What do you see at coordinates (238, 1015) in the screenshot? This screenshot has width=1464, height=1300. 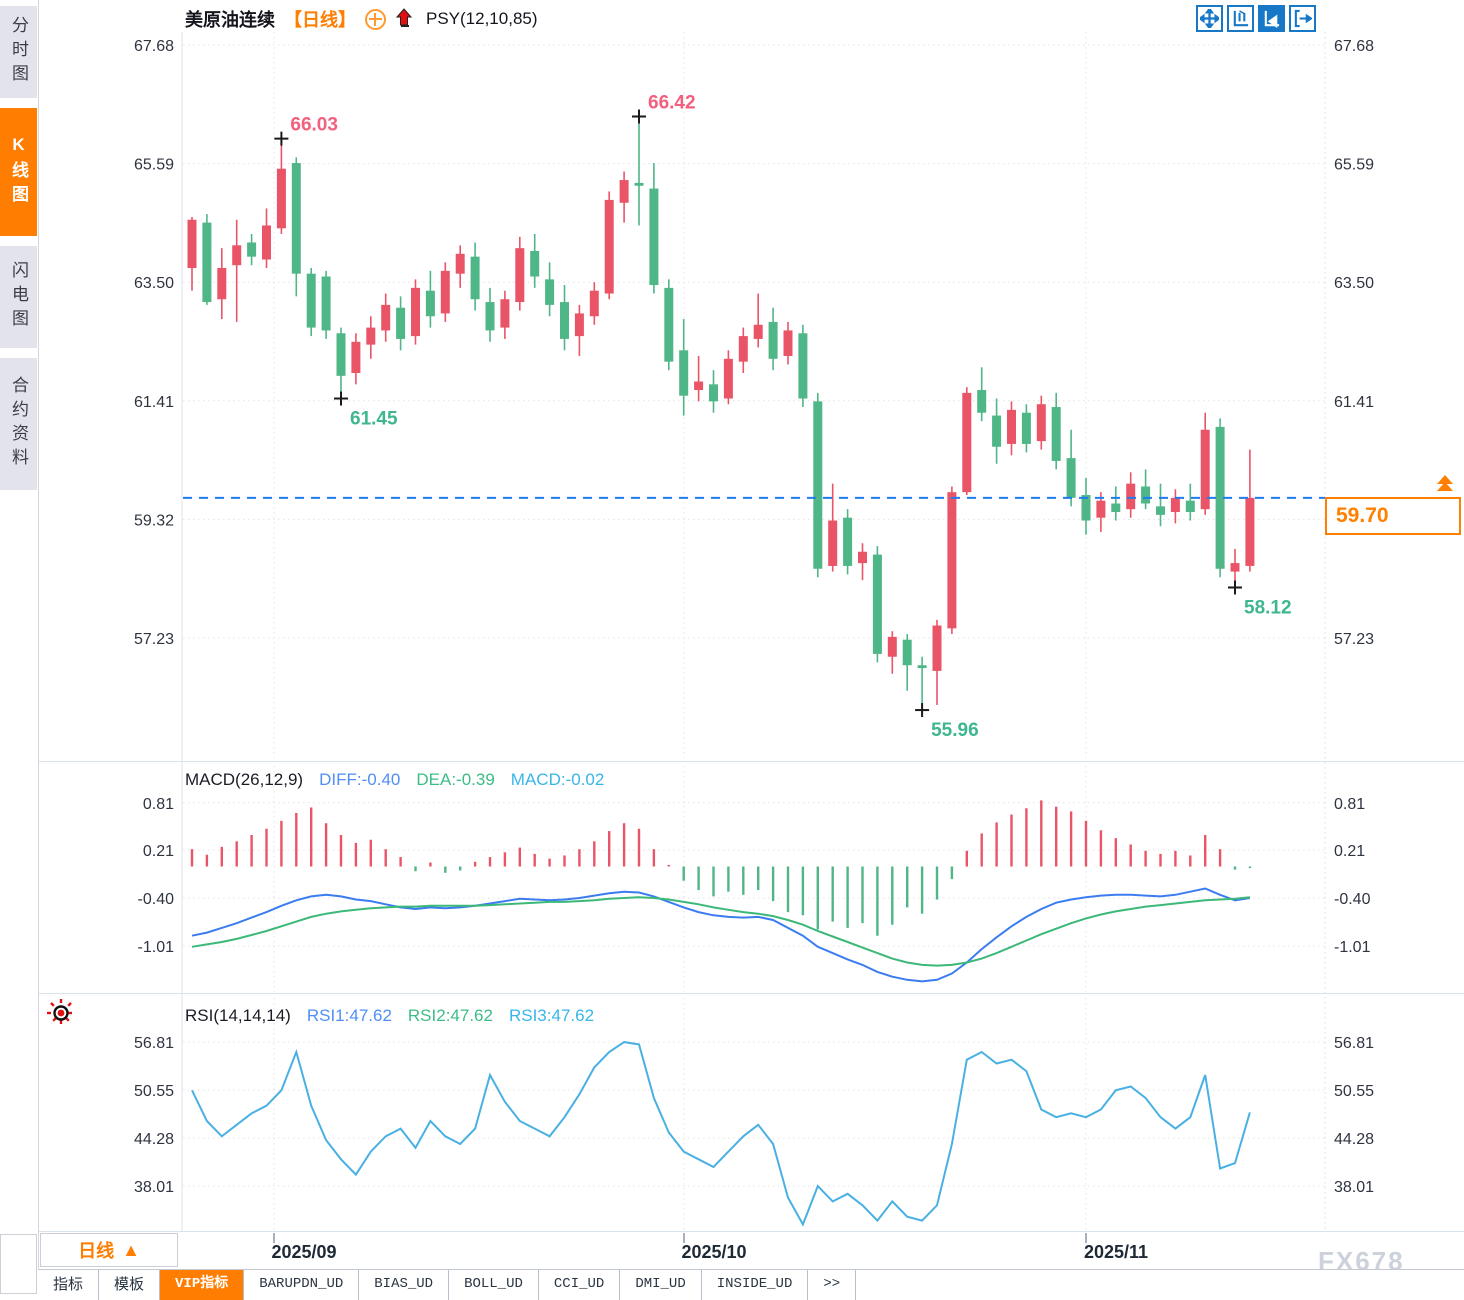 I see `rsi-name: RSI(14,14,14)` at bounding box center [238, 1015].